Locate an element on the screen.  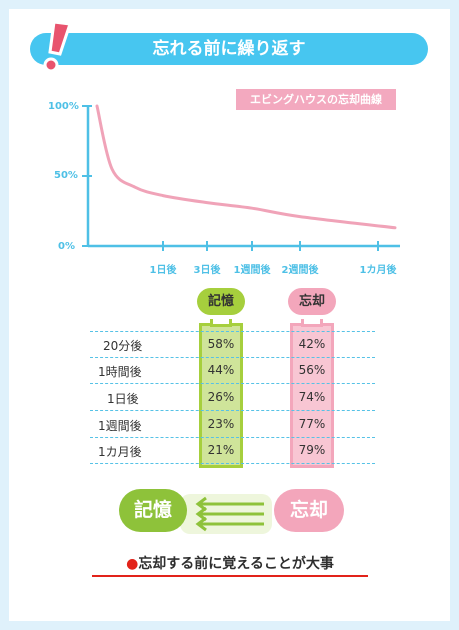
forget-column-box is located at coordinates (312, 395).